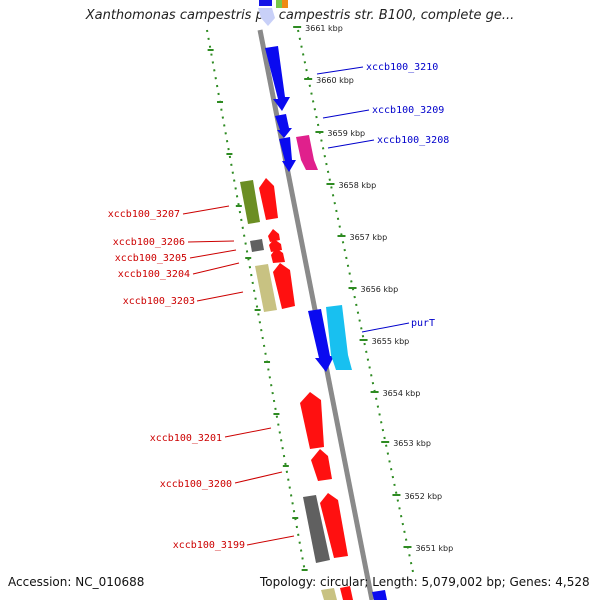 The image size is (600, 600). What do you see at coordinates (413, 140) in the screenshot?
I see `label-xccb100-3208: xccb100_3208` at bounding box center [413, 140].